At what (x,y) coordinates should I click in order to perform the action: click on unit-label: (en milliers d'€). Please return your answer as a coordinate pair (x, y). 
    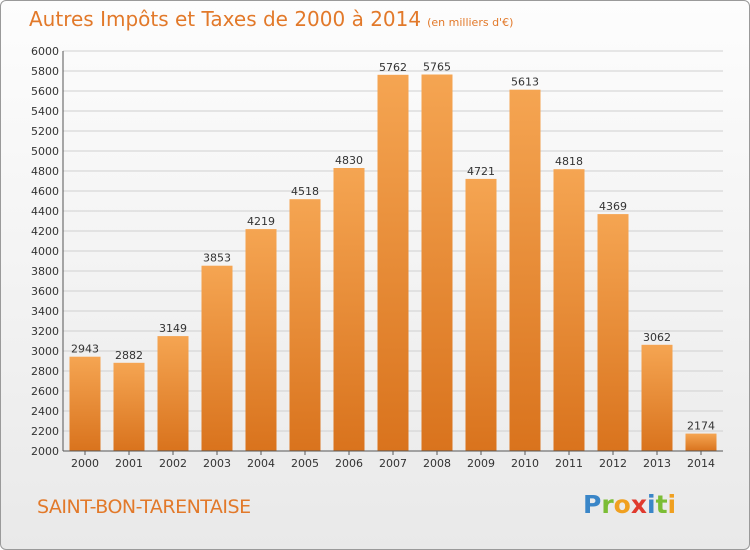
    Looking at the image, I should click on (470, 22).